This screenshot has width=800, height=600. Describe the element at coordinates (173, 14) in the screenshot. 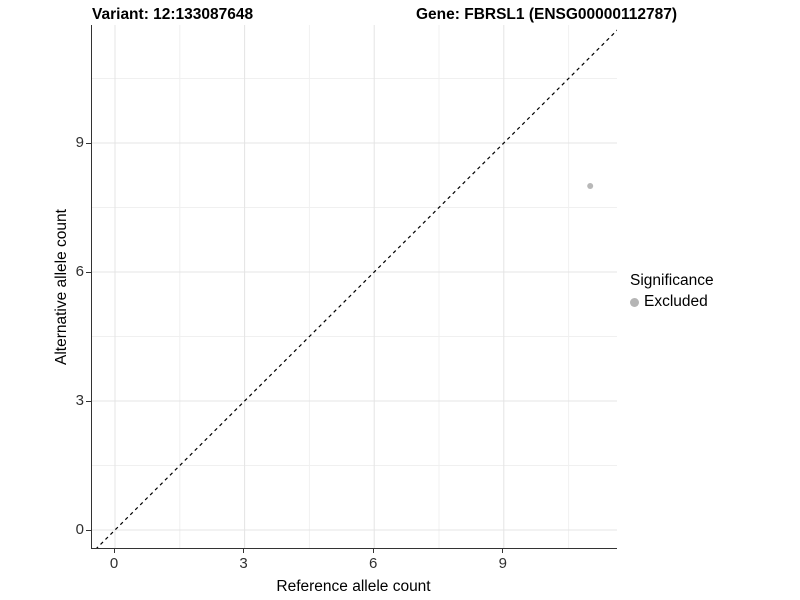

I see `chart-title-variant: Variant: 12:133087648` at that location.